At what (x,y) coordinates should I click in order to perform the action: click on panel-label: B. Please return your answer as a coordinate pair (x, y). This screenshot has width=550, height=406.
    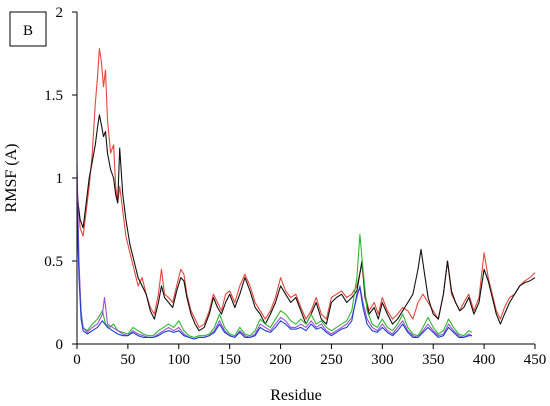
    Looking at the image, I should click on (28, 31).